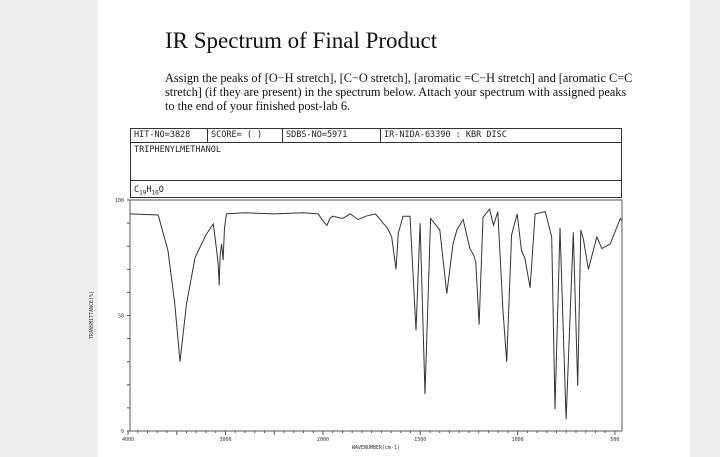 This screenshot has height=457, width=720. What do you see at coordinates (149, 190) in the screenshot?
I see `formula-h: H` at bounding box center [149, 190].